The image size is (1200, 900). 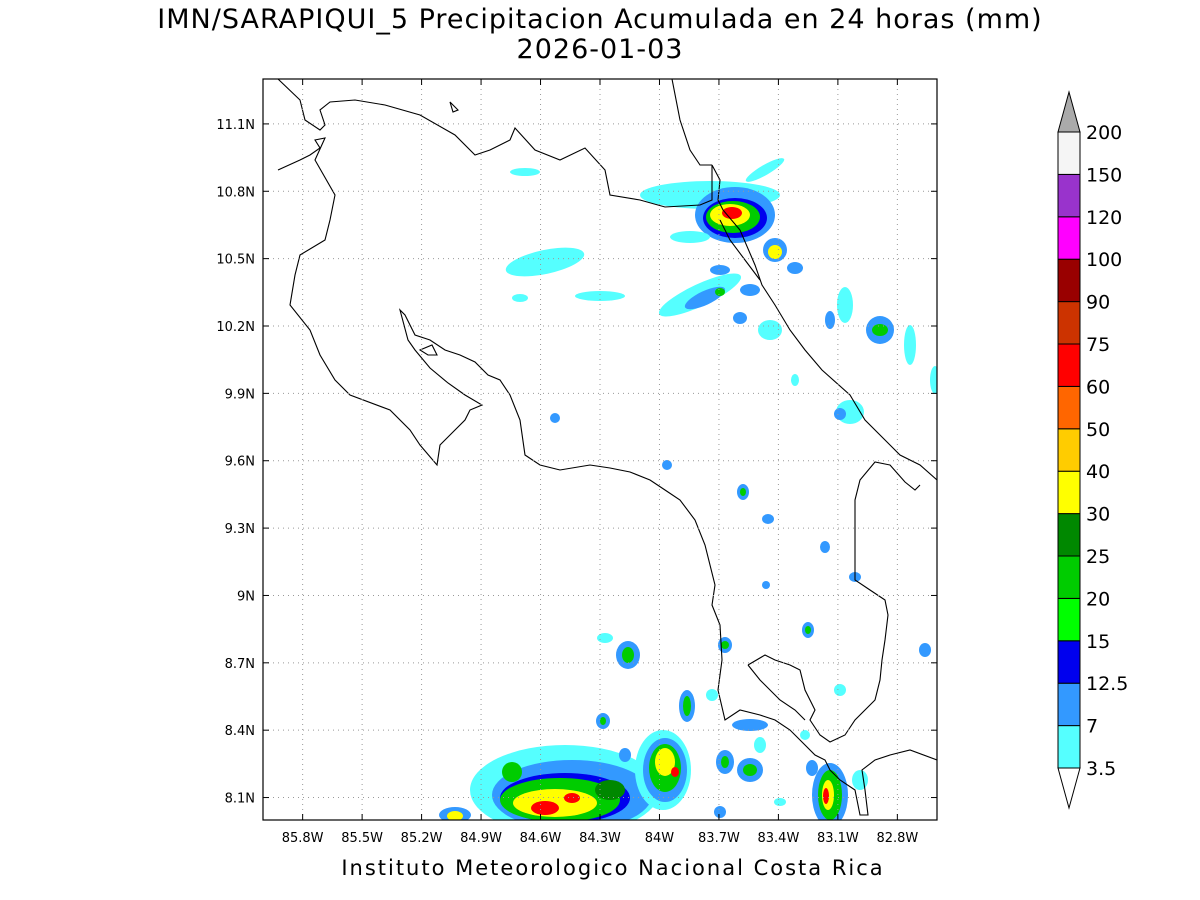 I want to click on lat-tick-label: 8.7N, so click(x=240, y=664).